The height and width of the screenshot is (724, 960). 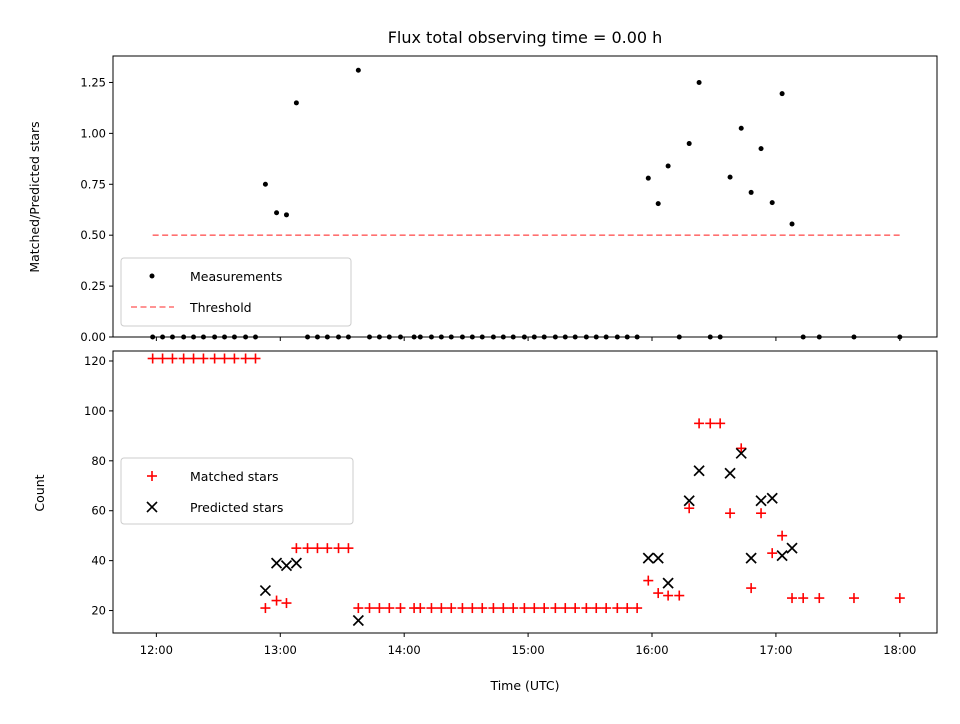 I want to click on bottom-y-tick-label: 100, so click(x=95, y=411).